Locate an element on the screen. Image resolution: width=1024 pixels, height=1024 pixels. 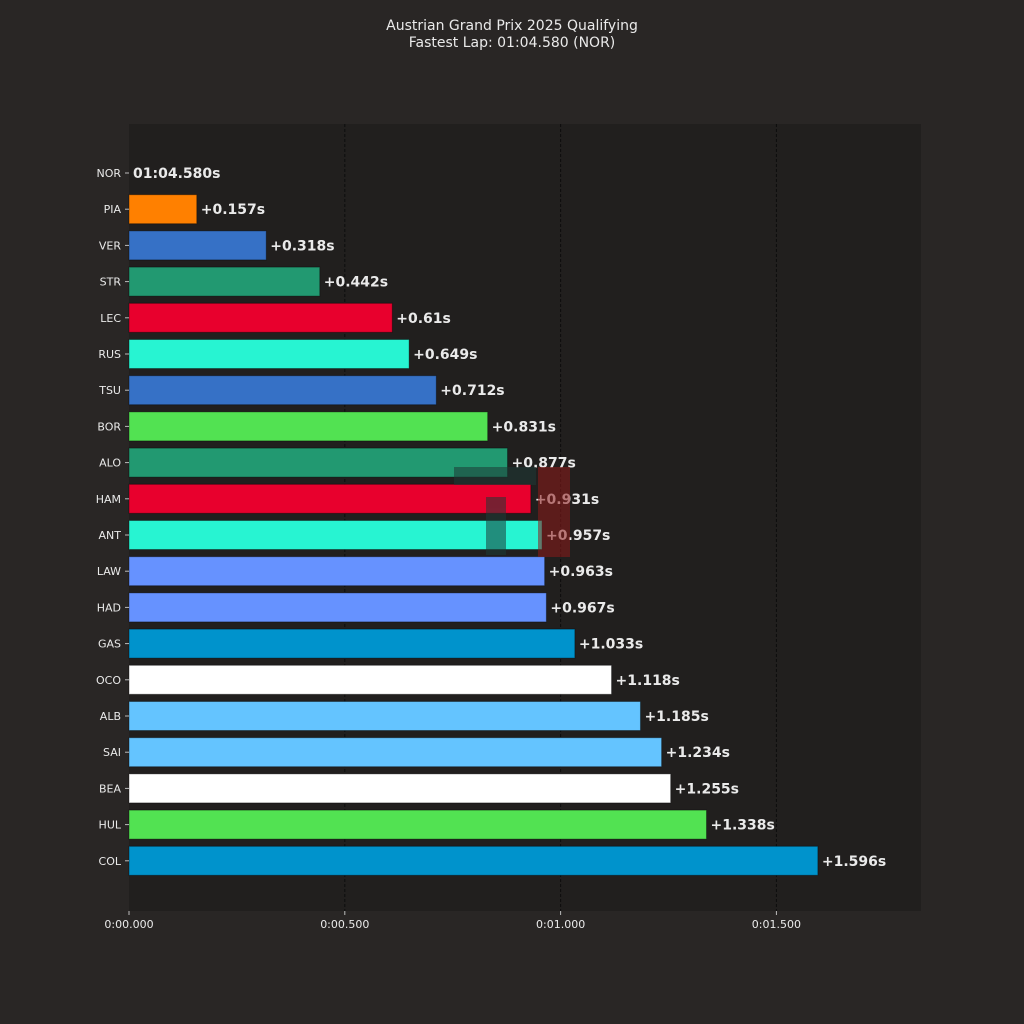
y-tick-label: NOR is located at coordinates (108, 173).